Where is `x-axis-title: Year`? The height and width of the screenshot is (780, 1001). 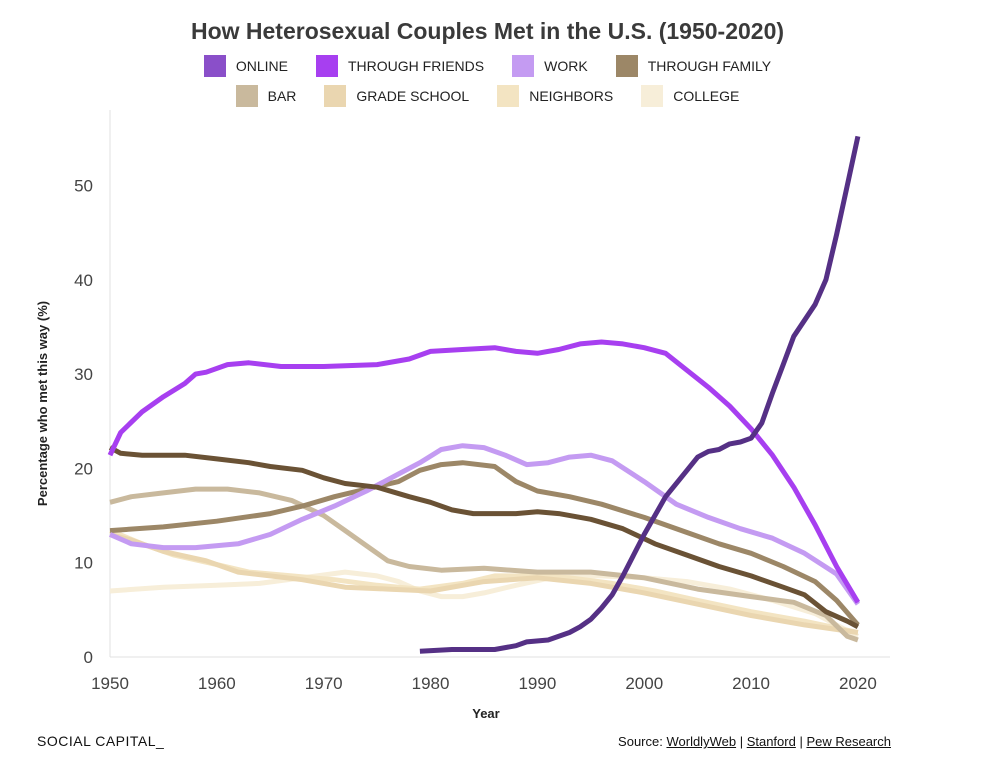
x-axis-title: Year is located at coordinates (485, 713).